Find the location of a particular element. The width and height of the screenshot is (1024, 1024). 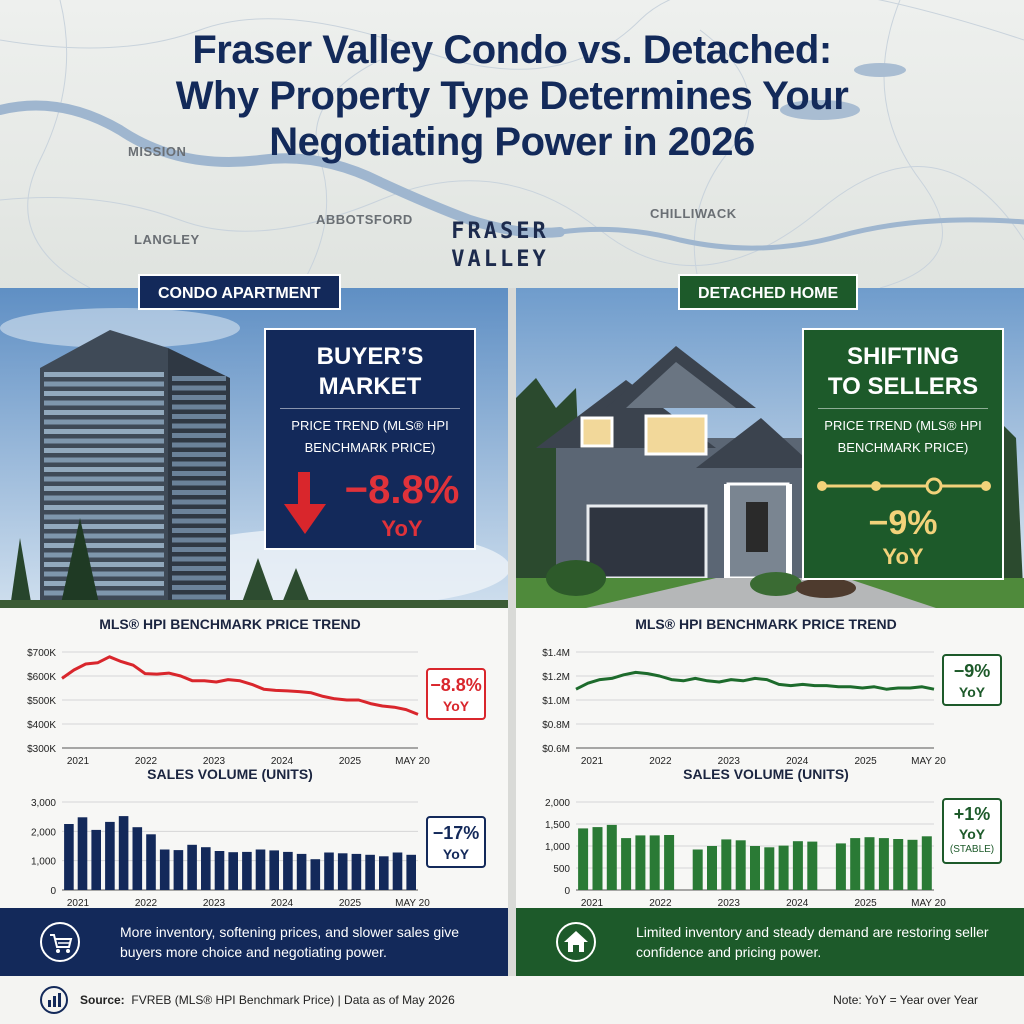

y-tick-label: $1.2M is located at coordinates (556, 677).